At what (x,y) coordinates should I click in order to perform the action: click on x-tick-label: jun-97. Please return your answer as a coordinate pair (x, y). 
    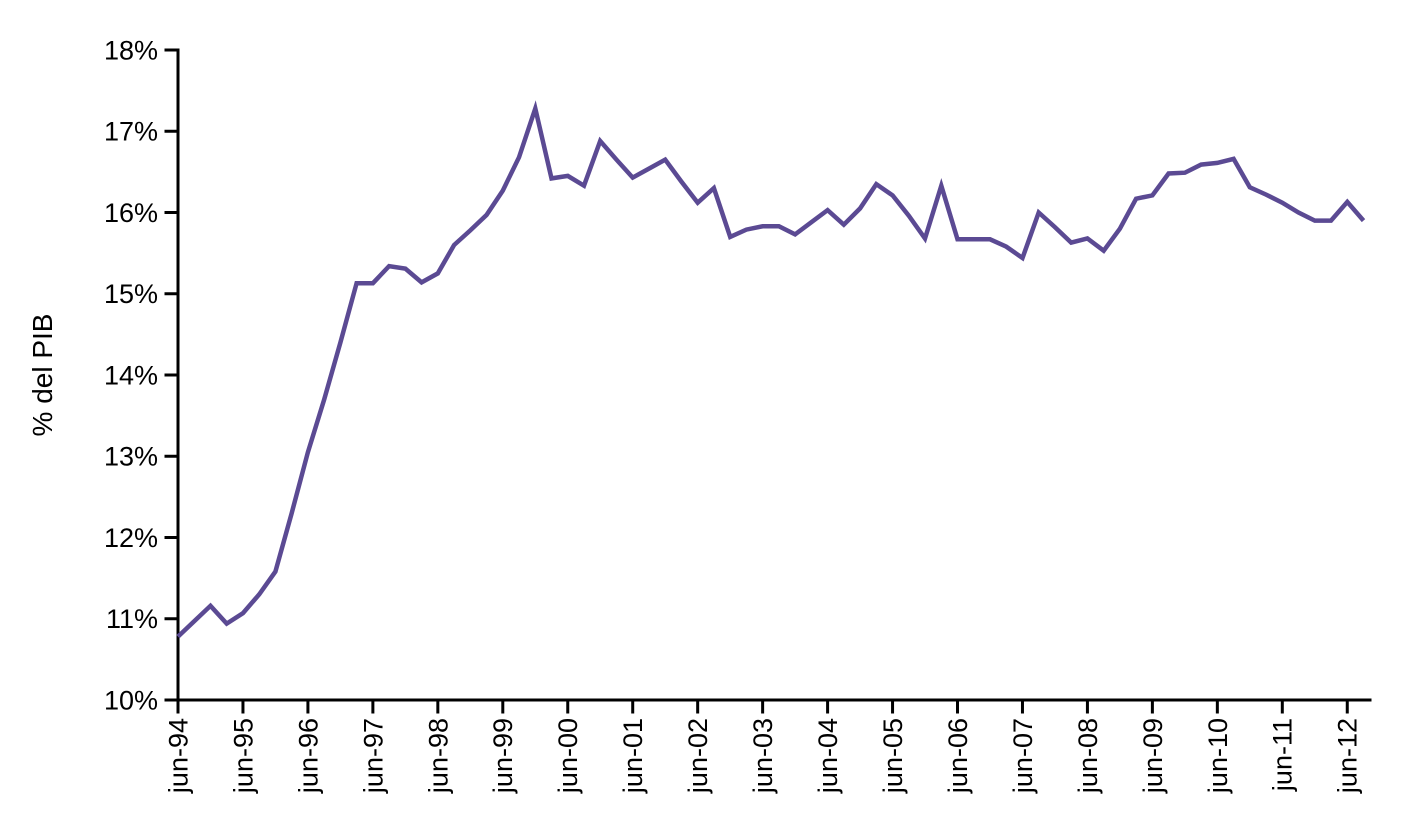
    Looking at the image, I should click on (373, 756).